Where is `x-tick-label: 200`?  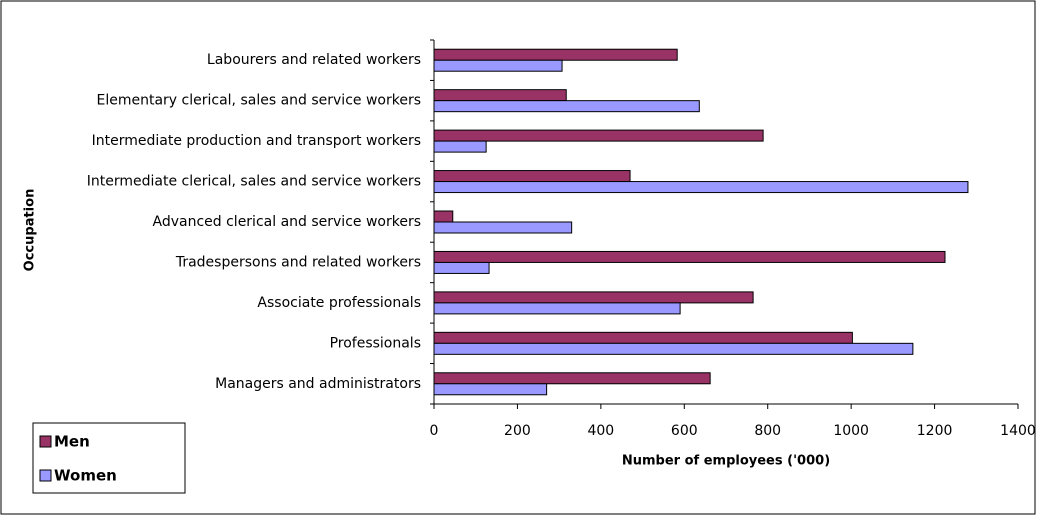 x-tick-label: 200 is located at coordinates (517, 431).